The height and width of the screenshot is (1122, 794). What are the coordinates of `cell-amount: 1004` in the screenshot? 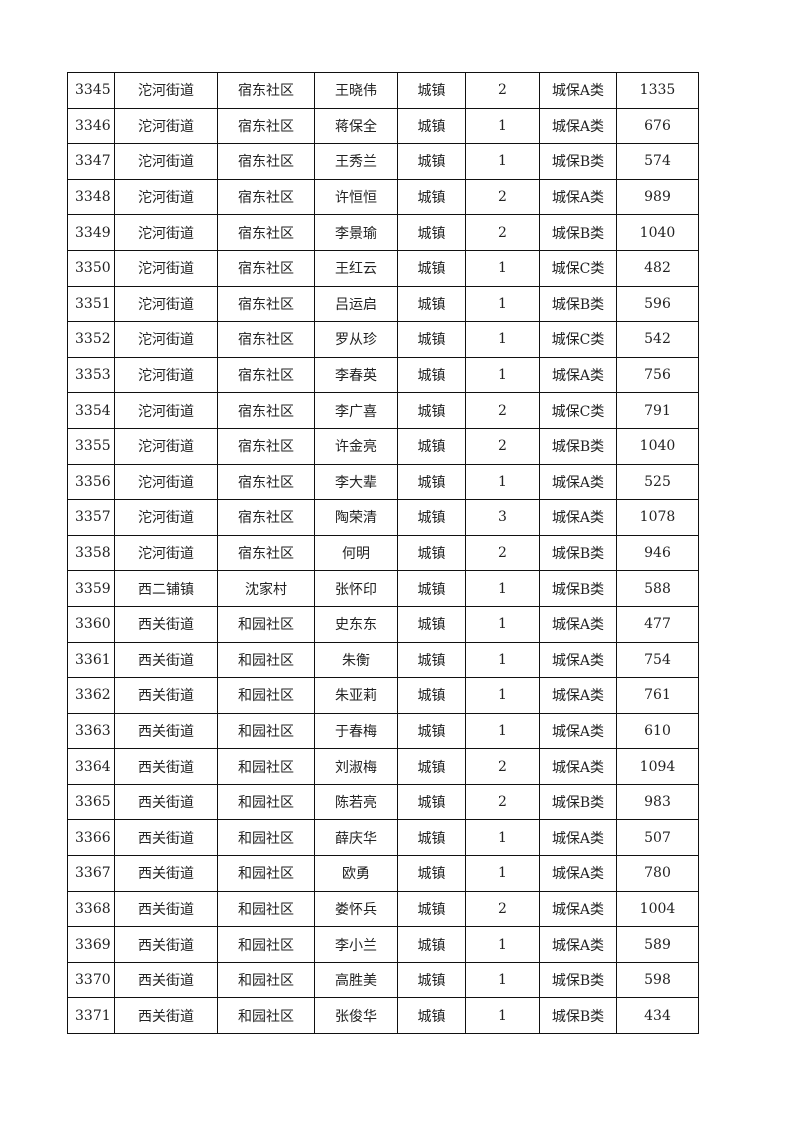 It's located at (657, 909).